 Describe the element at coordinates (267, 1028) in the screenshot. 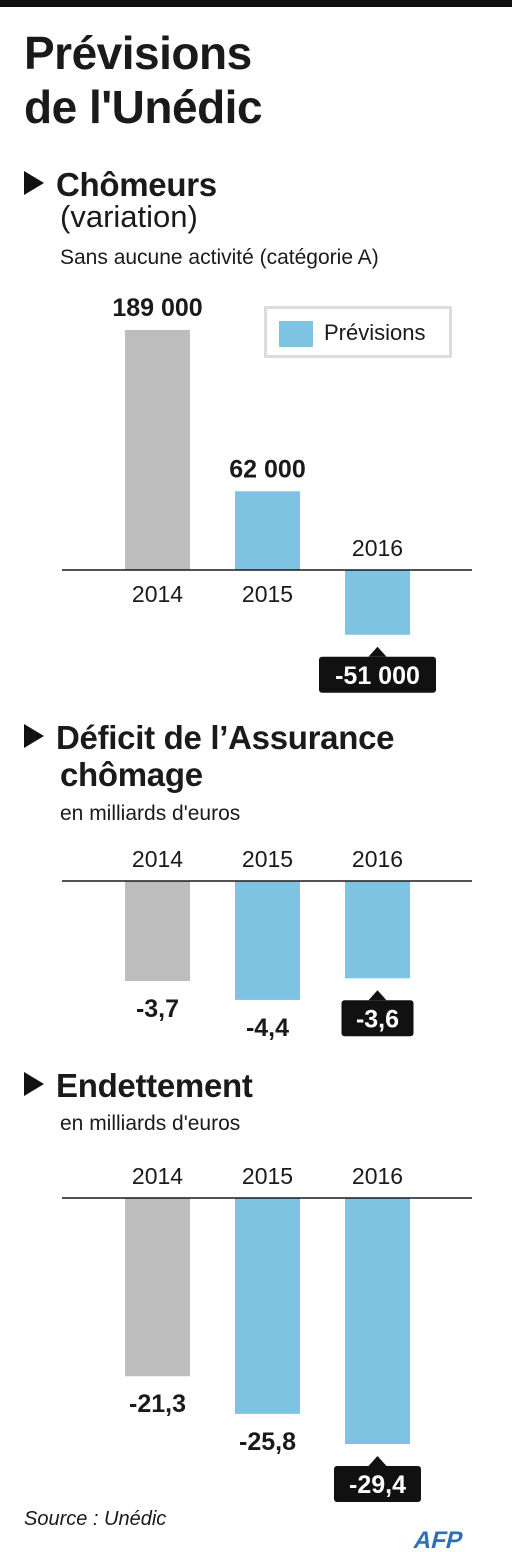

I see `deficit-de-l-assurance-chomage-value-label: -4,4` at that location.